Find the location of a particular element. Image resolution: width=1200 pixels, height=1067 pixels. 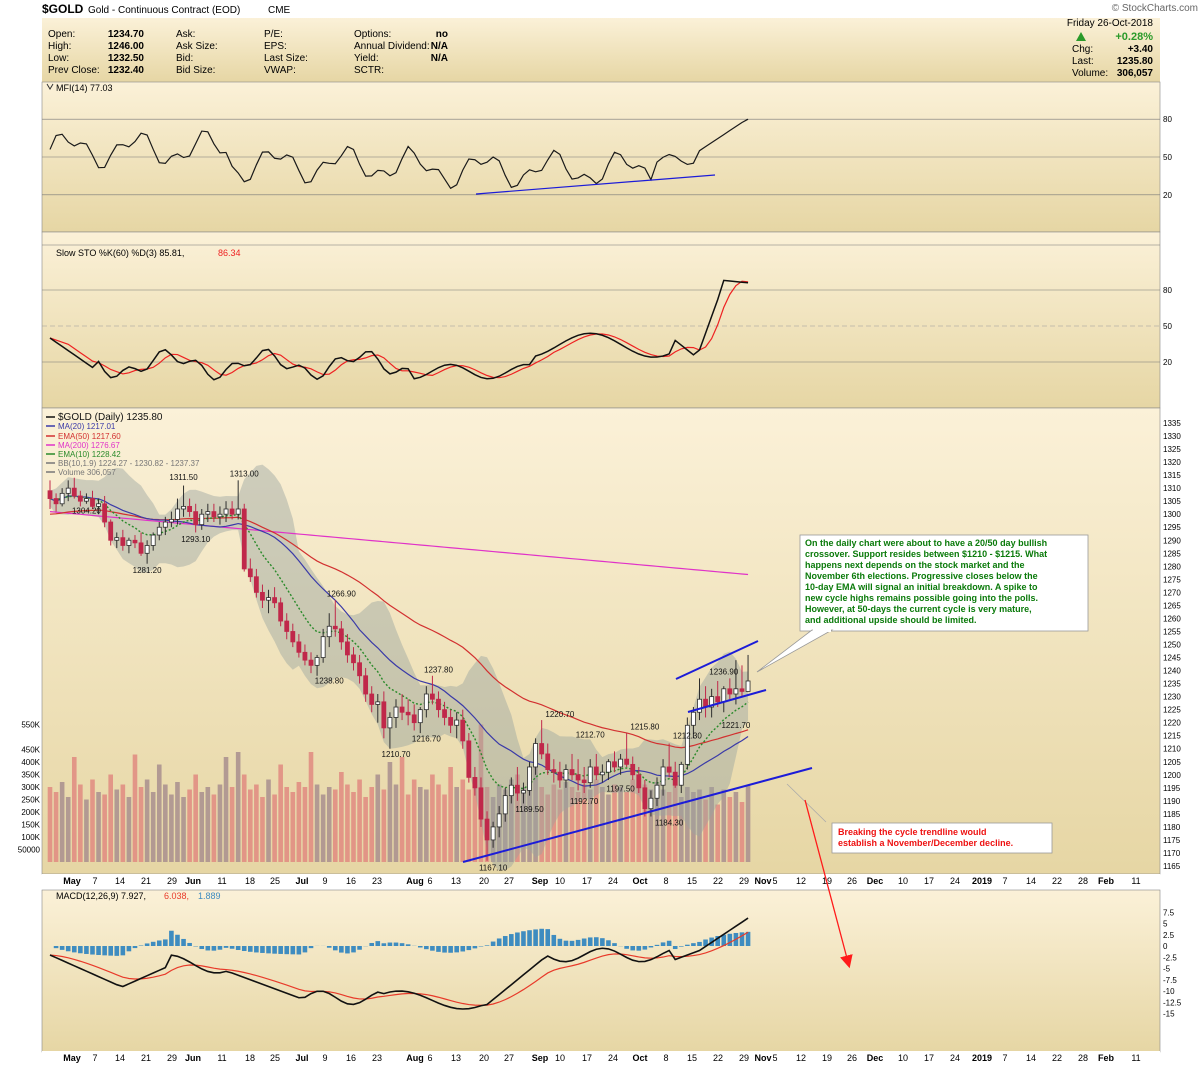

x-axis-label: 20 is located at coordinates (484, 1058).